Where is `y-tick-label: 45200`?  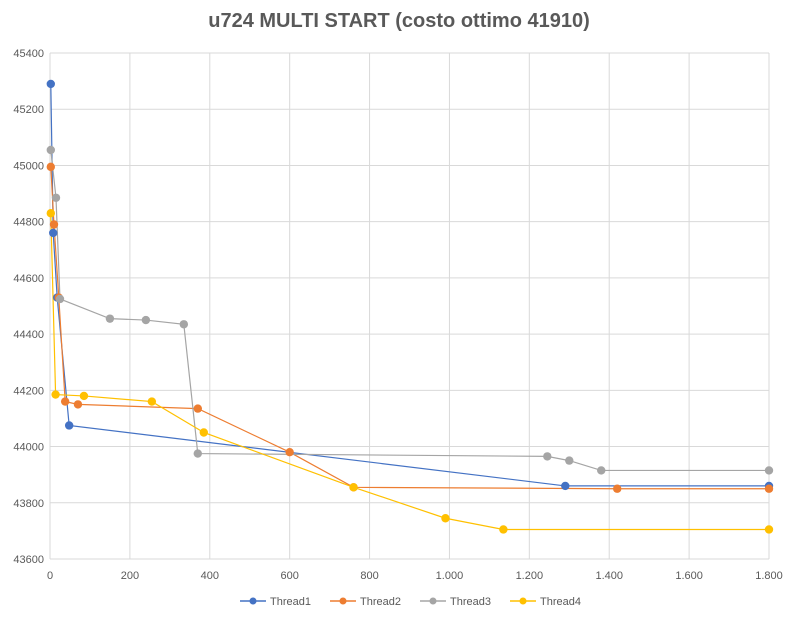 y-tick-label: 45200 is located at coordinates (28, 110).